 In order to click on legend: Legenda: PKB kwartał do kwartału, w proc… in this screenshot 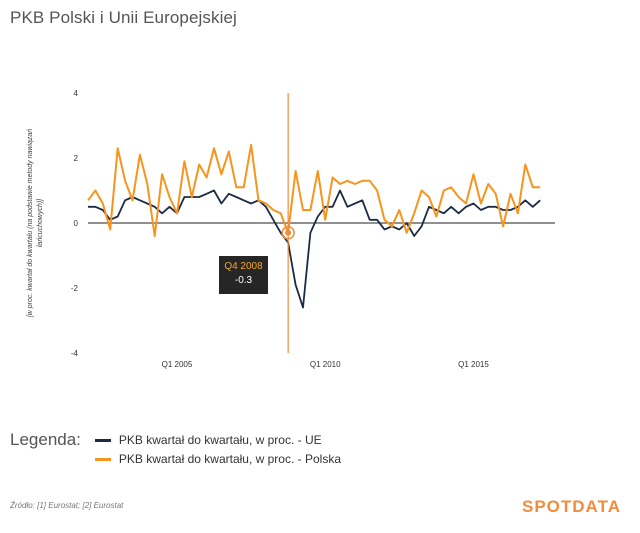, I will do `click(175, 447)`.